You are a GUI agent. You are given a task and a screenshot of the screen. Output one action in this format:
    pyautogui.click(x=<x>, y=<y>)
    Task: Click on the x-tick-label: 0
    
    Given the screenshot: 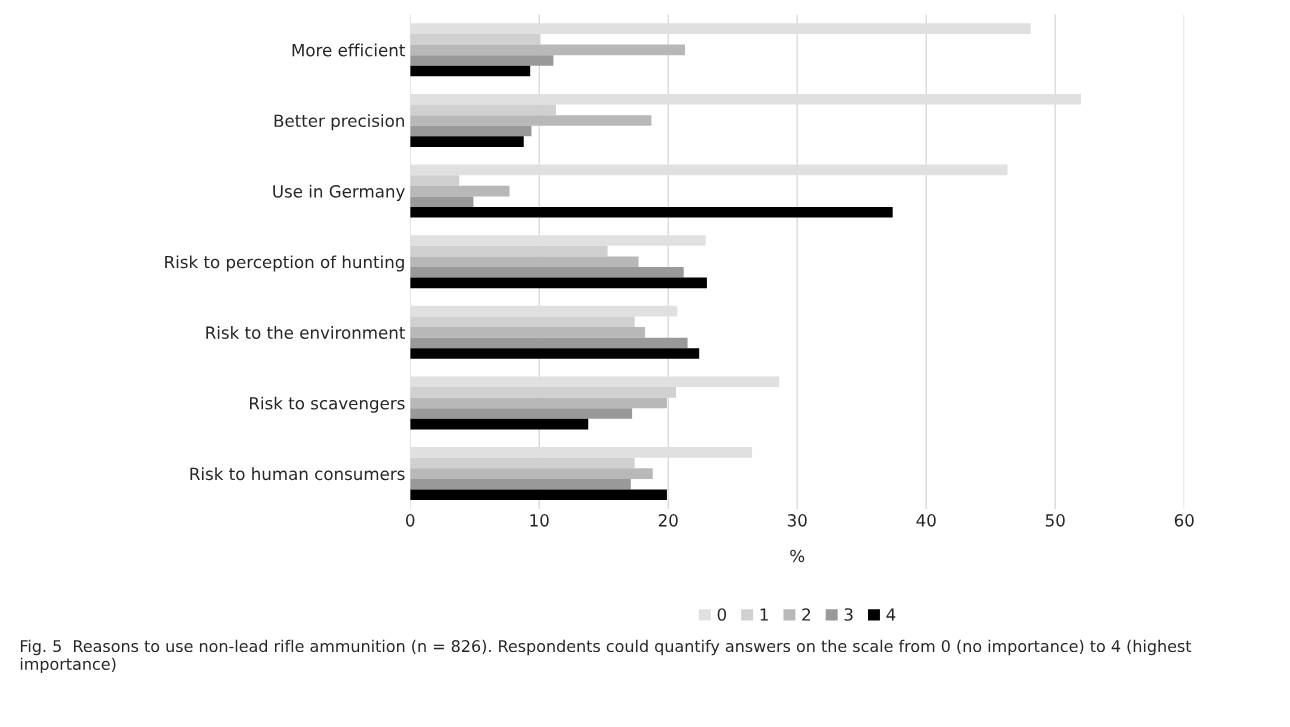 What is the action you would take?
    pyautogui.click(x=410, y=520)
    